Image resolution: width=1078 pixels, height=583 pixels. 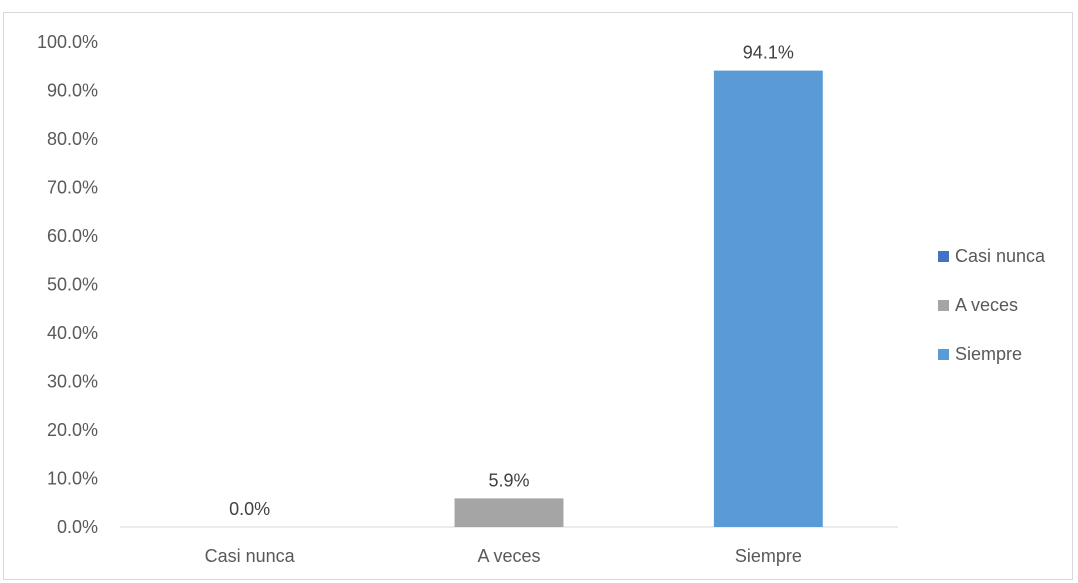 What do you see at coordinates (250, 556) in the screenshot?
I see `x-category-label: Casi nunca` at bounding box center [250, 556].